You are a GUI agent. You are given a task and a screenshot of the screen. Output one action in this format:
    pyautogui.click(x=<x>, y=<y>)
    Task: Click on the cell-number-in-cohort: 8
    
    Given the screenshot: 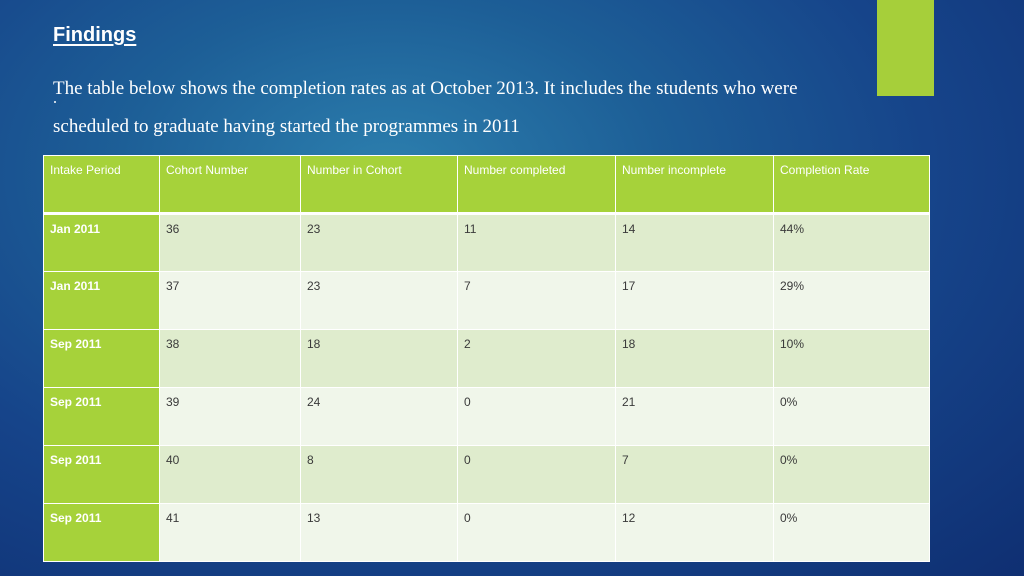 What is the action you would take?
    pyautogui.click(x=379, y=474)
    